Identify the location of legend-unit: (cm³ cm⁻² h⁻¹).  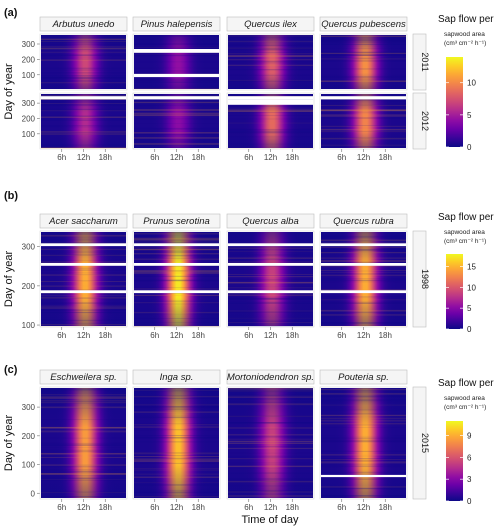
(465, 43).